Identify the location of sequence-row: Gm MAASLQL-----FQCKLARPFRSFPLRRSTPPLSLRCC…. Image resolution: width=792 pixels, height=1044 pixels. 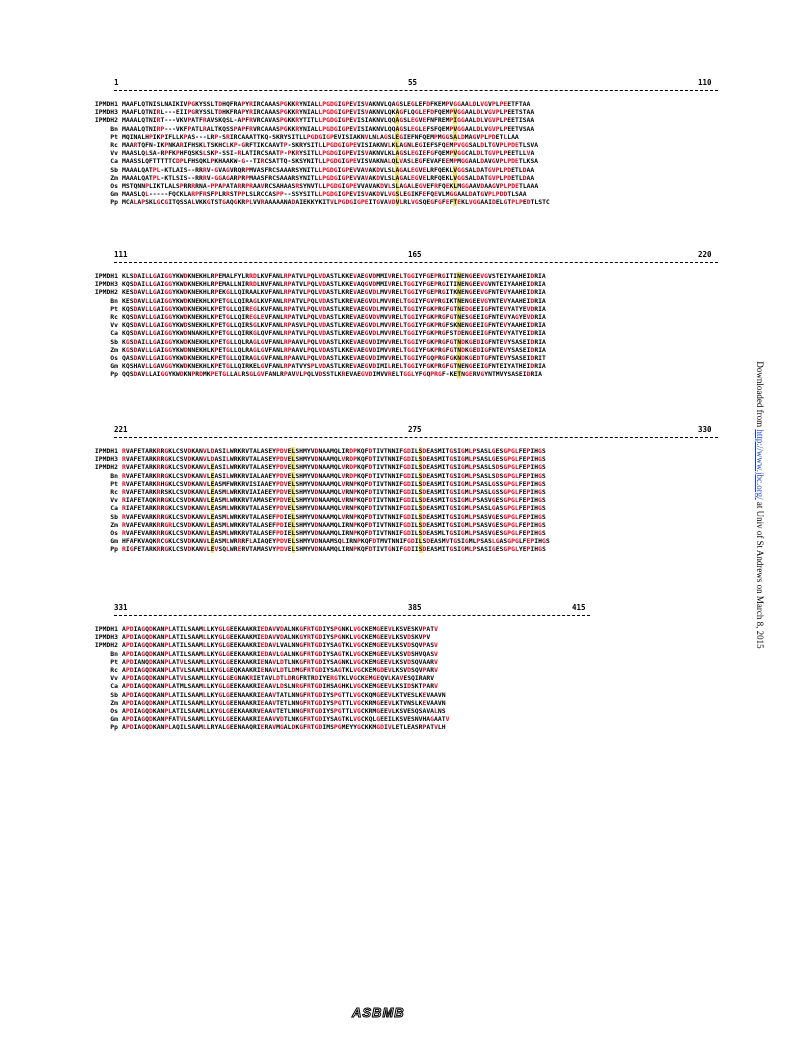
(404, 194).